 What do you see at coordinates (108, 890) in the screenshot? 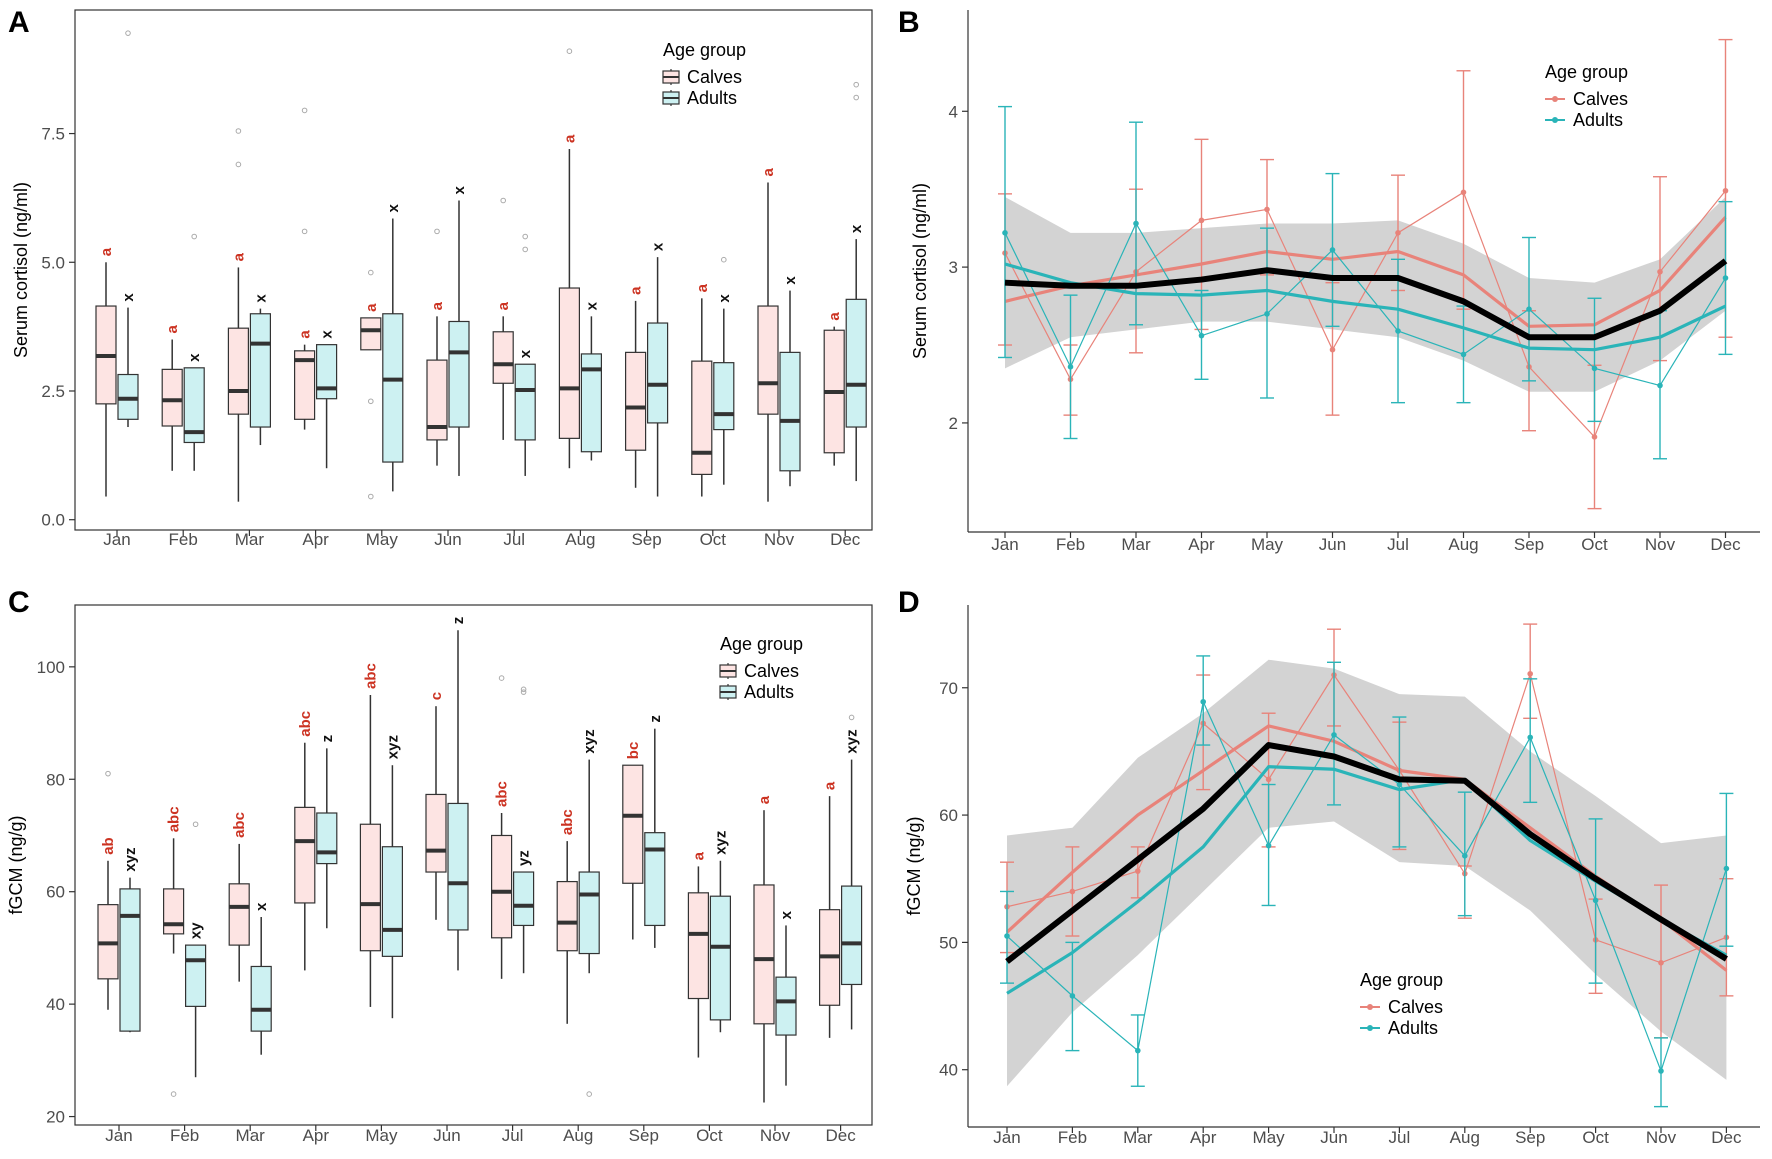
I see `box-calves: ab` at bounding box center [108, 890].